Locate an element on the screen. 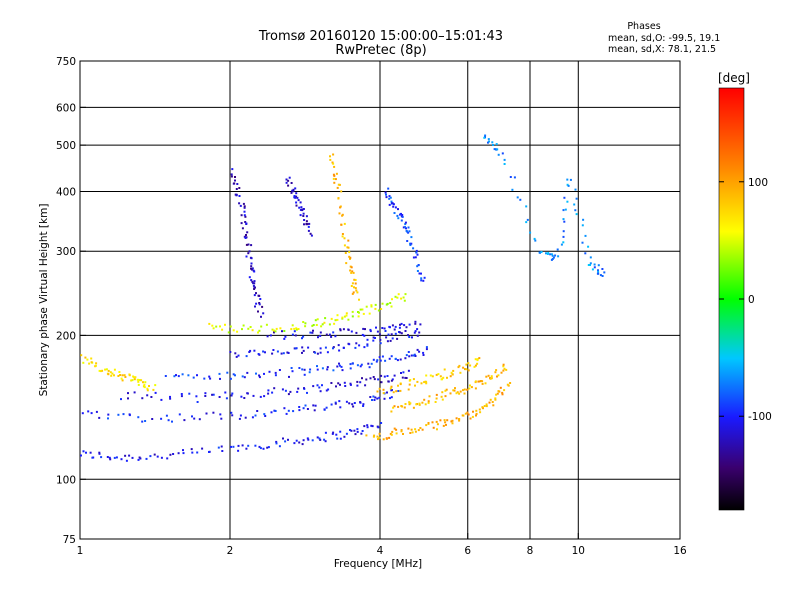 Image resolution: width=800 pixels, height=600 pixels. chart-subtitle: RwPretec (8p) is located at coordinates (380, 50).